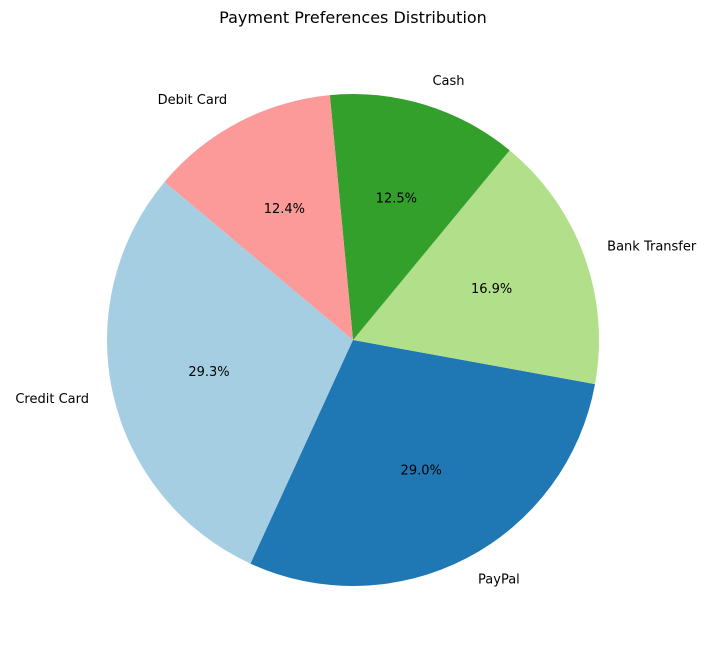 This screenshot has width=713, height=658. I want to click on slice-category-label: Bank Transfer, so click(652, 247).